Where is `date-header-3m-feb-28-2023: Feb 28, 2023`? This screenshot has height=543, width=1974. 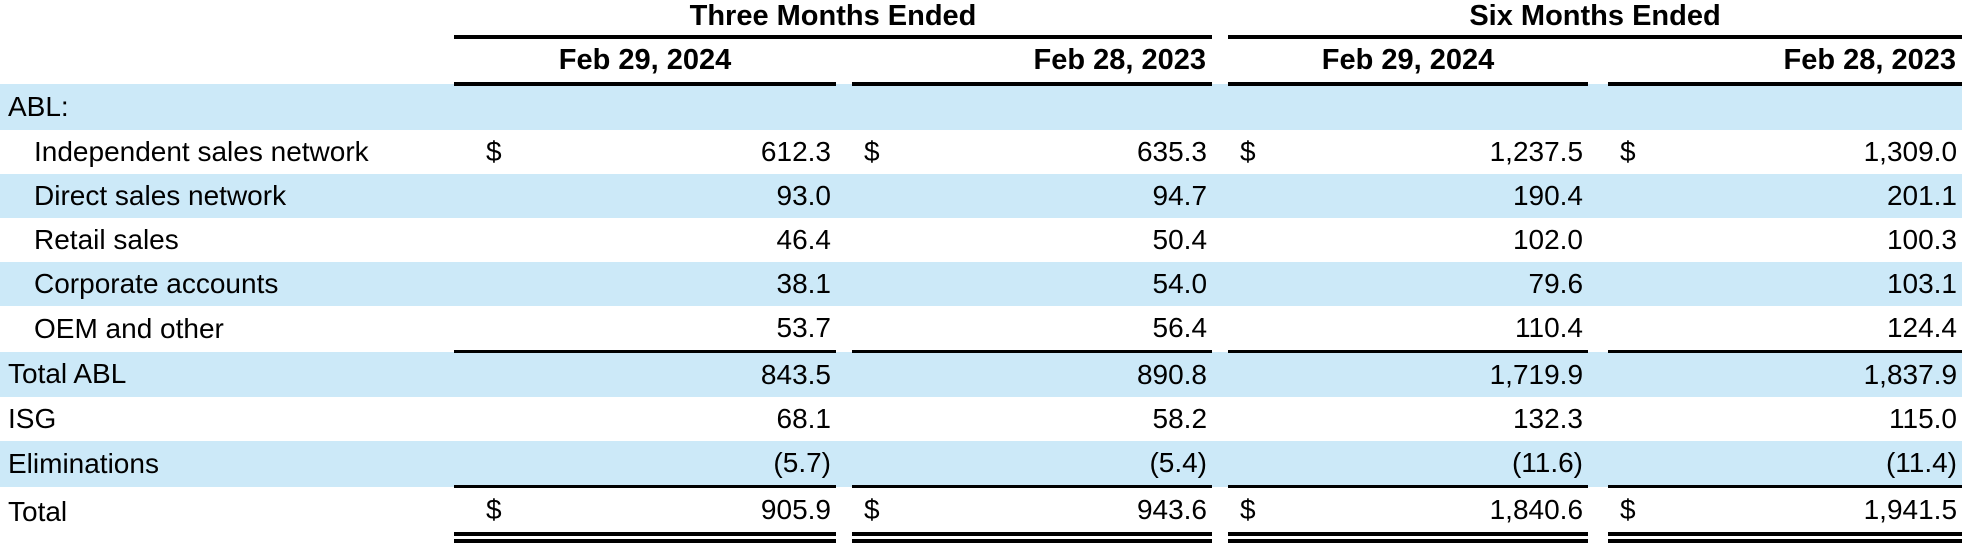 date-header-3m-feb-28-2023: Feb 28, 2023 is located at coordinates (1032, 61).